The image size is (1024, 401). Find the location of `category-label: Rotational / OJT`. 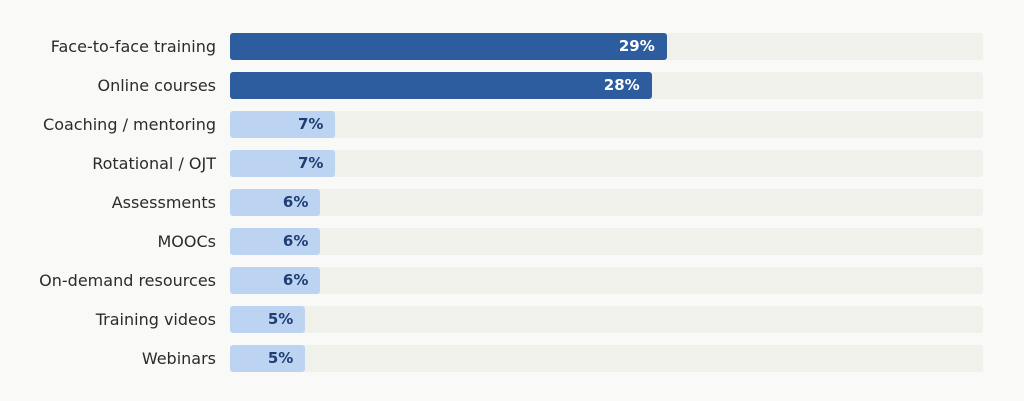

category-label: Rotational / OJT is located at coordinates (154, 163).